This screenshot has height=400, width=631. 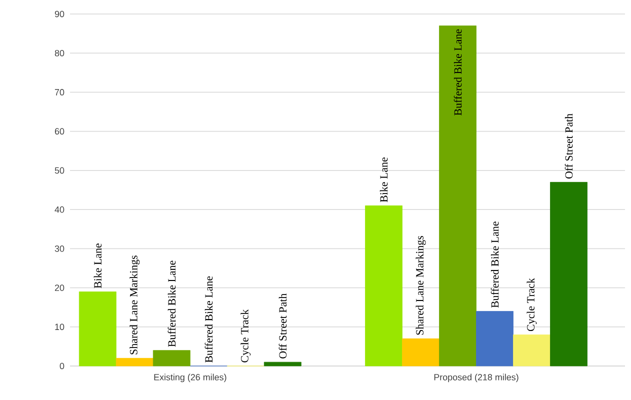 I want to click on y-tick-label: 50, so click(x=59, y=170).